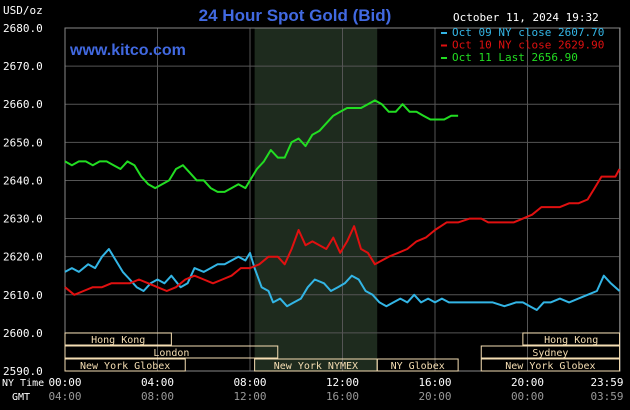 This screenshot has width=630, height=410. What do you see at coordinates (528, 45) in the screenshot?
I see `legend-entry: Oct 10 NY close 2629.90` at bounding box center [528, 45].